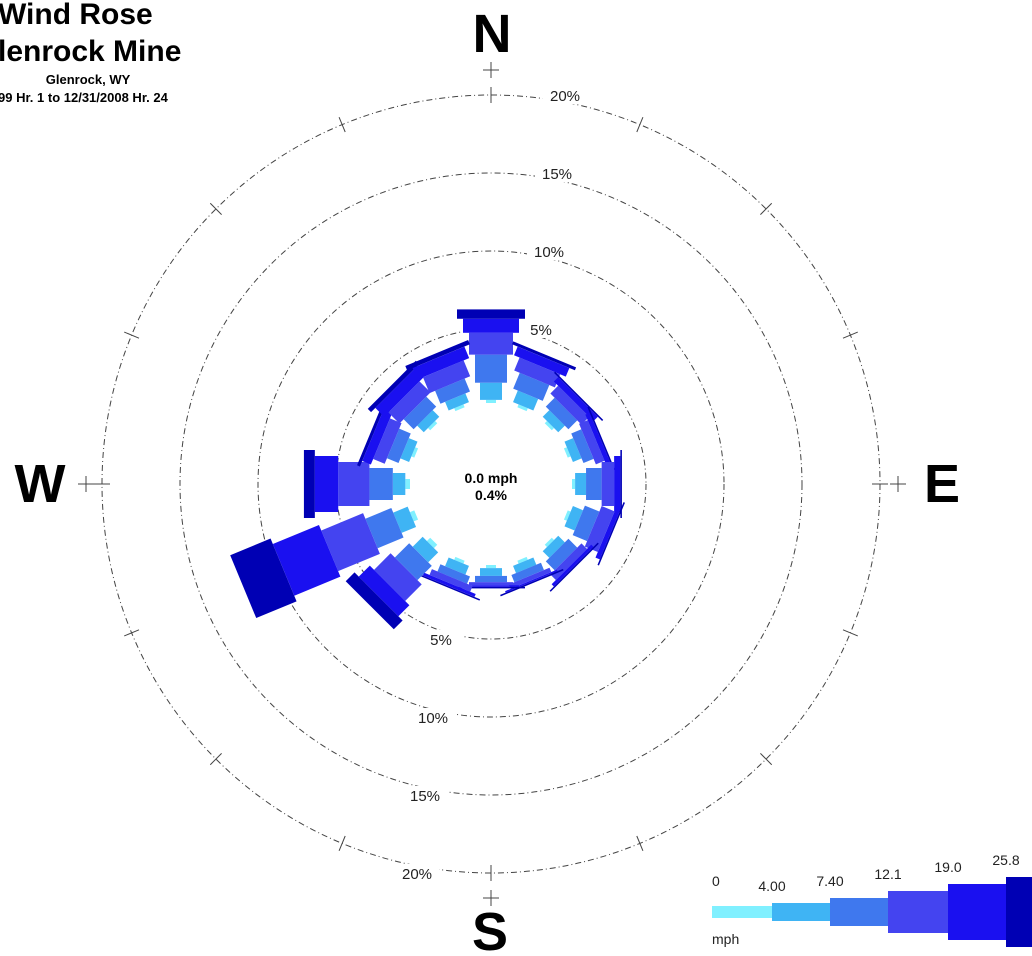 This screenshot has height=956, width=1032. What do you see at coordinates (492, 34) in the screenshot?
I see `compass-north: N` at bounding box center [492, 34].